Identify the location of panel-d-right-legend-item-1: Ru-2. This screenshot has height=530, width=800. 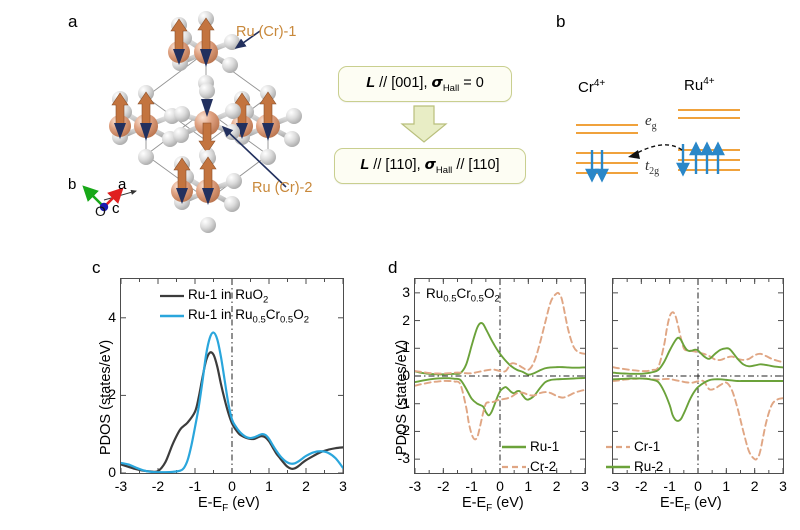
(649, 466).